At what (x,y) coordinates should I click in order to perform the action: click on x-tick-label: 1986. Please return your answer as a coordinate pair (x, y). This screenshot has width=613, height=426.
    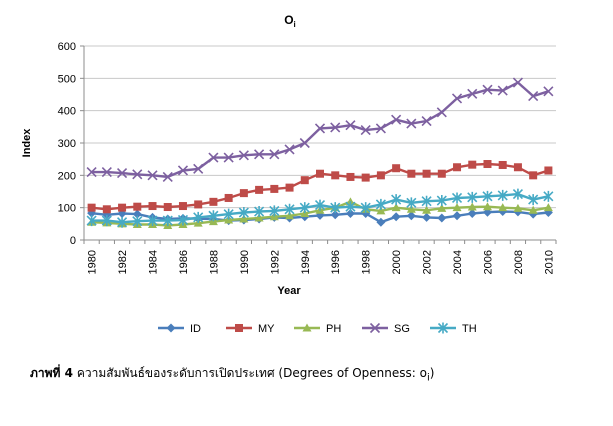
    Looking at the image, I should click on (184, 262).